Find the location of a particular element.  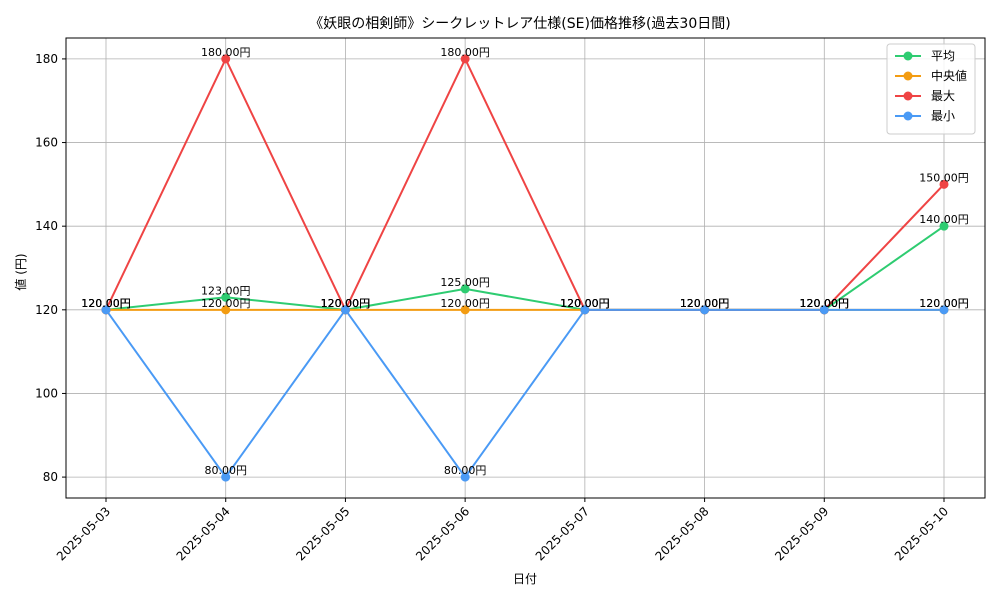

x-tick-label: 2025-05-06 is located at coordinates (442, 533).